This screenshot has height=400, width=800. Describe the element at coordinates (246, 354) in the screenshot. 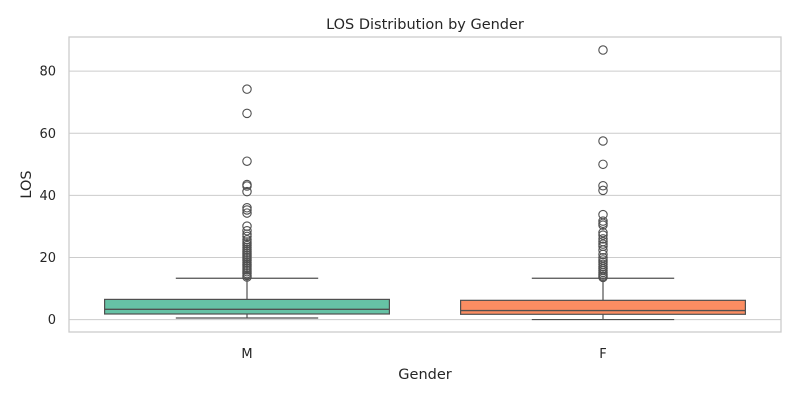

I see `x-tick-label: M` at that location.